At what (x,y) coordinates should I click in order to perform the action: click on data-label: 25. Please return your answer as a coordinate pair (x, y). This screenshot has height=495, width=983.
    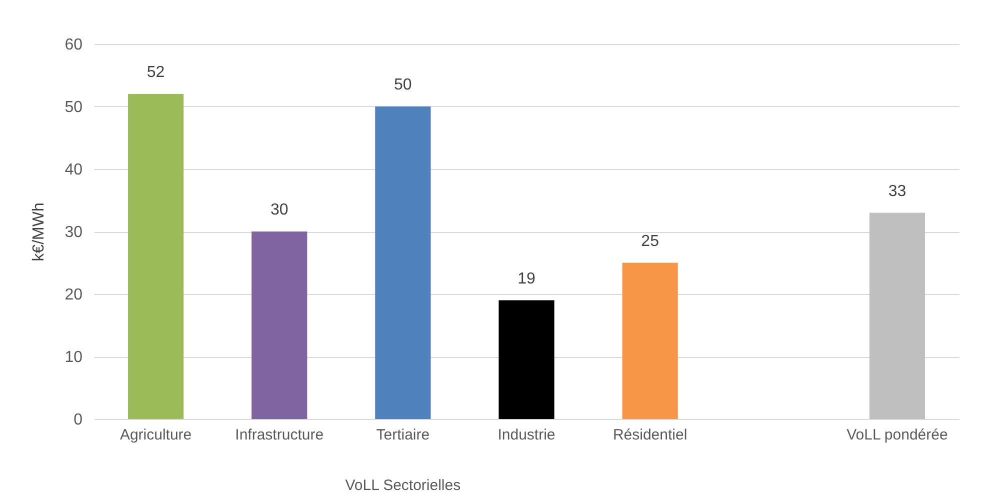
    Looking at the image, I should click on (650, 241).